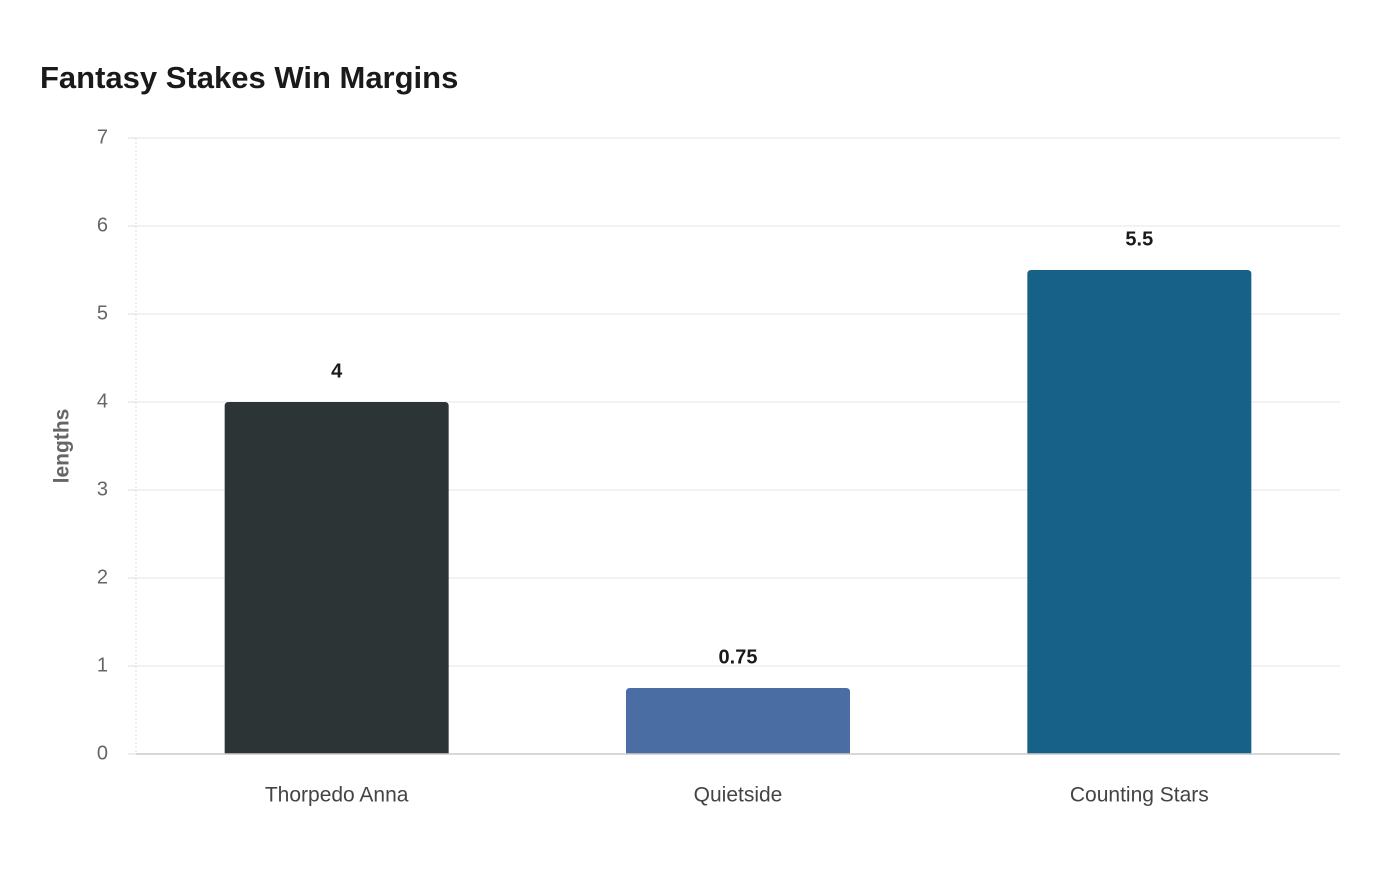  I want to click on data-label: 4, so click(337, 371).